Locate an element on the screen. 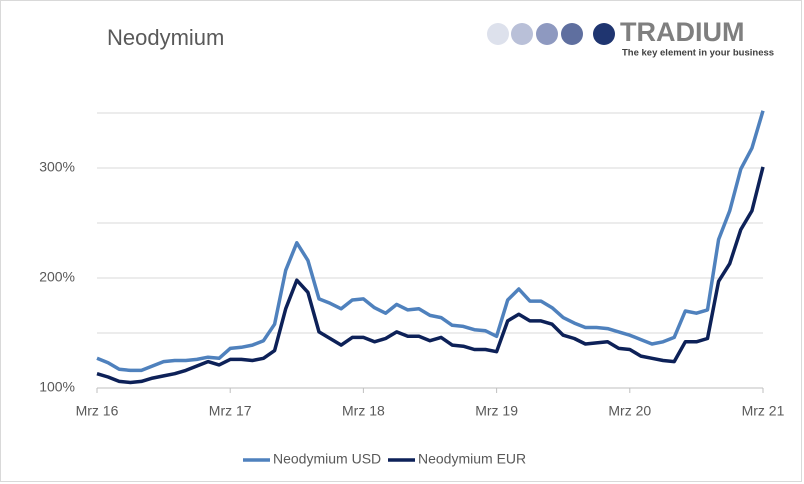 The height and width of the screenshot is (484, 804). y-tick-label: 100% is located at coordinates (57, 387).